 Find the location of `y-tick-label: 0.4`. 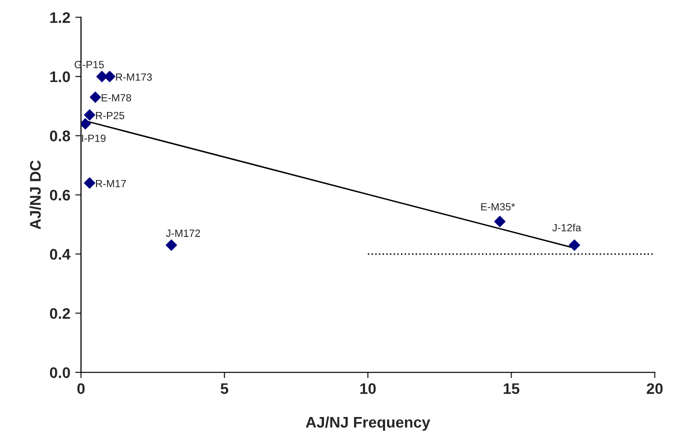

y-tick-label: 0.4 is located at coordinates (60, 254).